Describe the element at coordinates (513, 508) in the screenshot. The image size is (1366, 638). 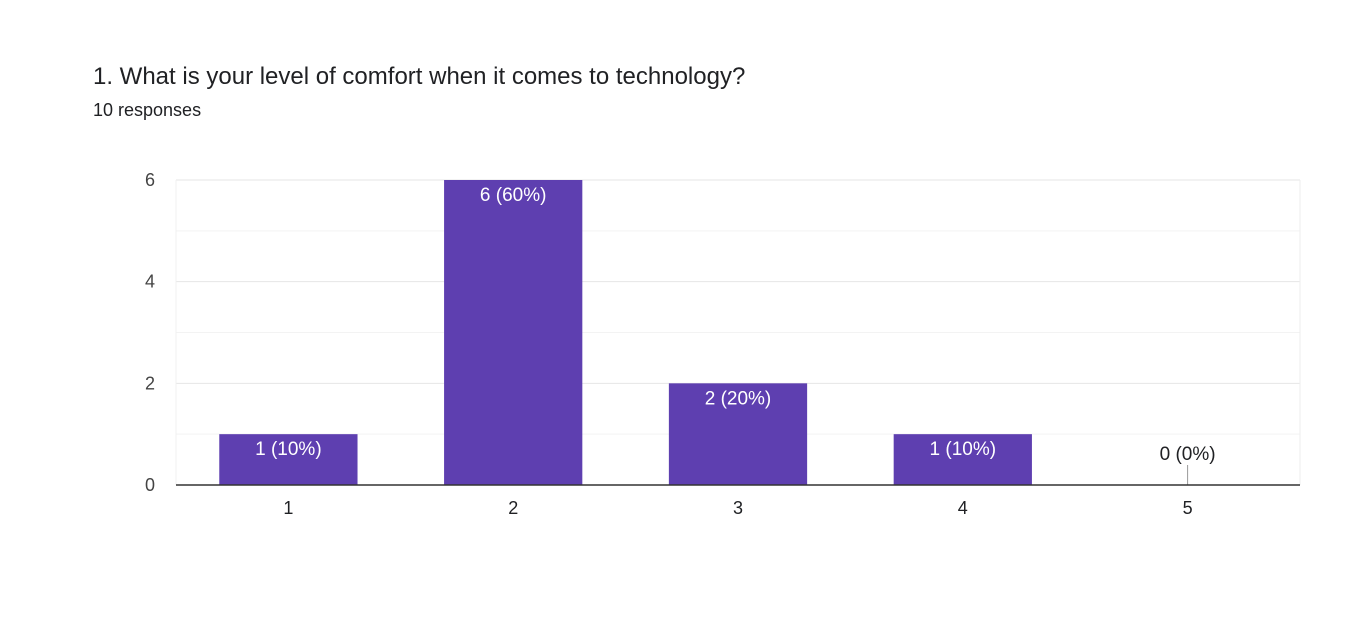
I see `x-tick-label: 2` at that location.